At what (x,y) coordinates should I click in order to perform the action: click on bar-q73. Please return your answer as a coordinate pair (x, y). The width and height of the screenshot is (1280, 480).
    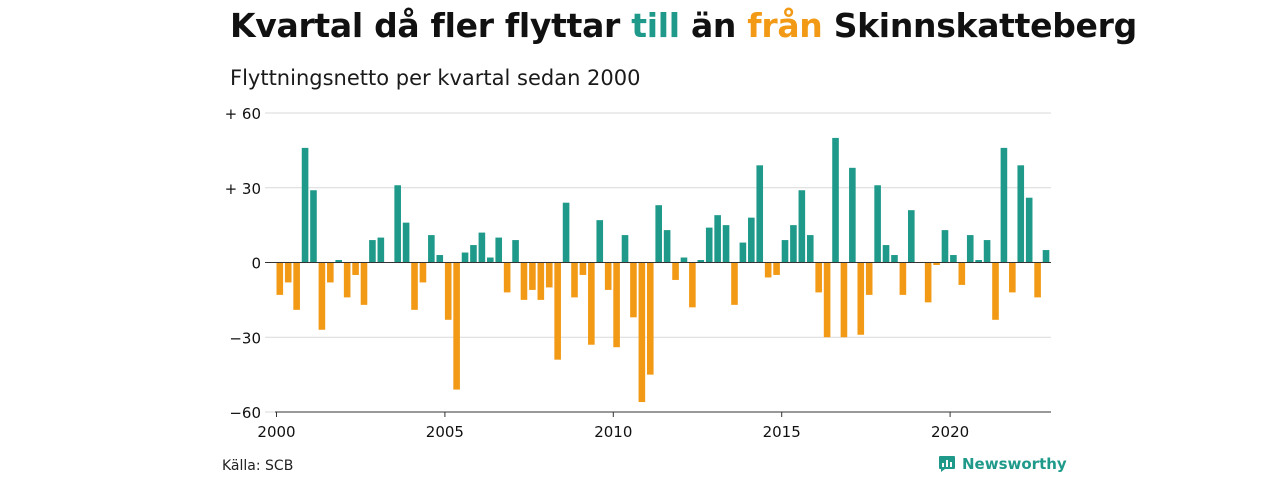
    Looking at the image, I should click on (886, 254).